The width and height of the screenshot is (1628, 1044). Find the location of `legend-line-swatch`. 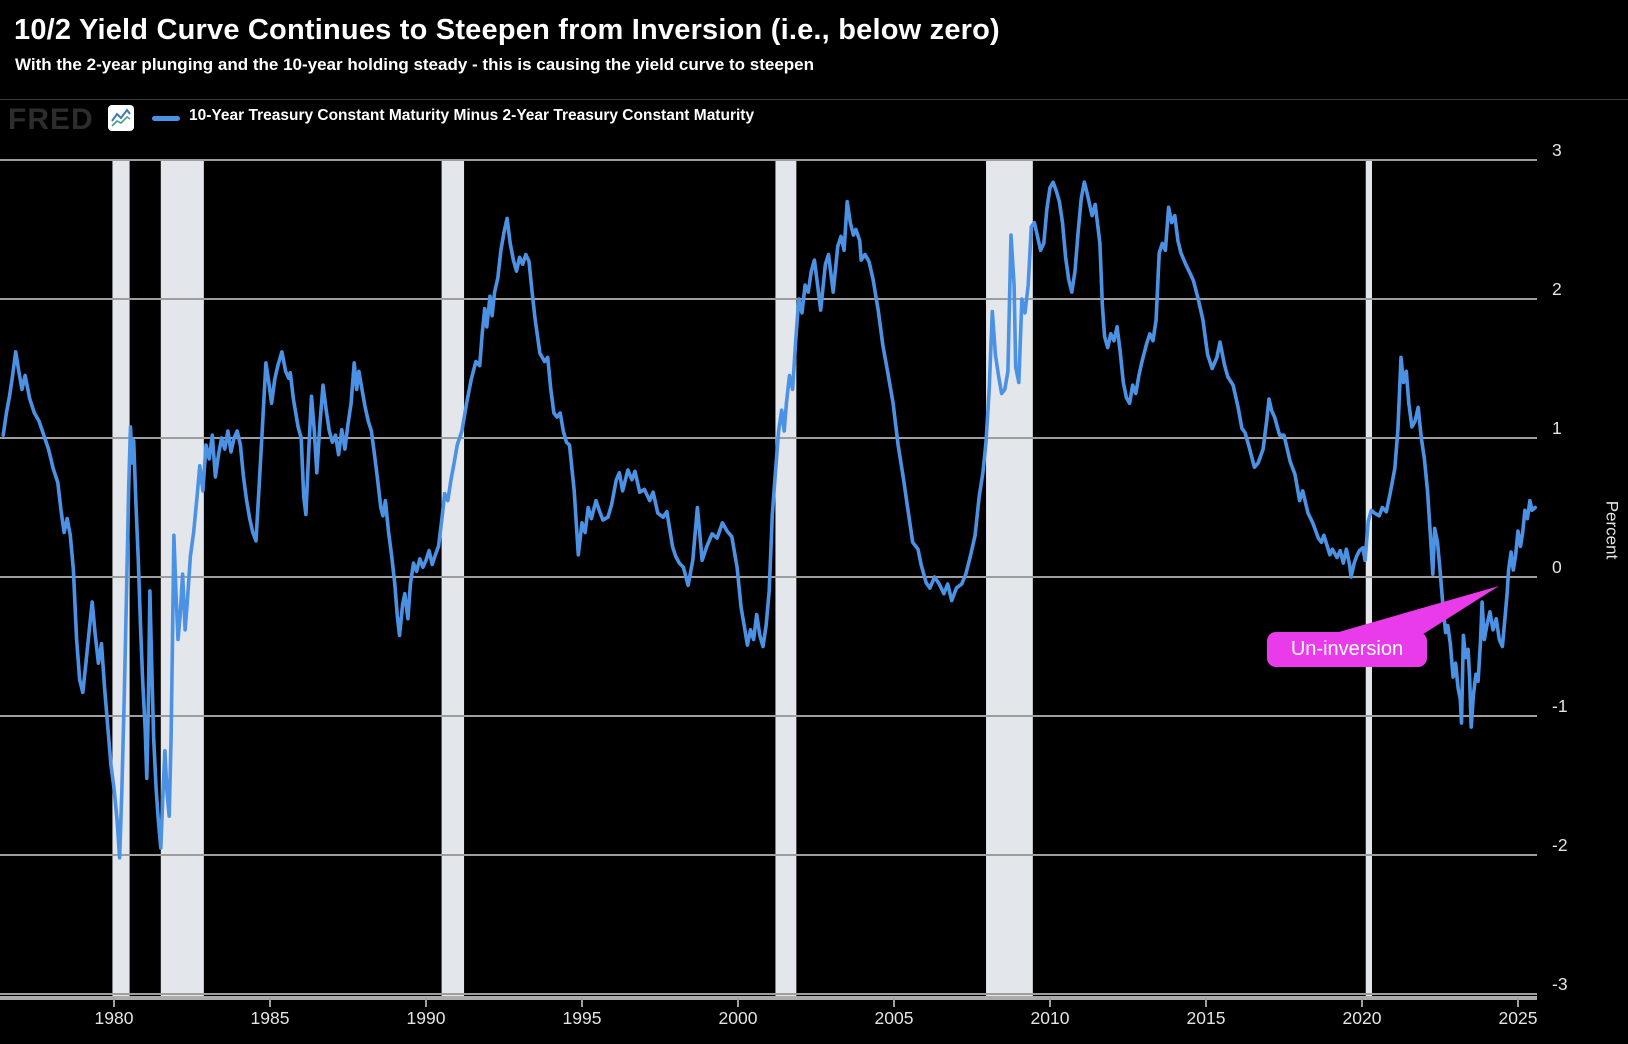

legend-line-swatch is located at coordinates (166, 118).